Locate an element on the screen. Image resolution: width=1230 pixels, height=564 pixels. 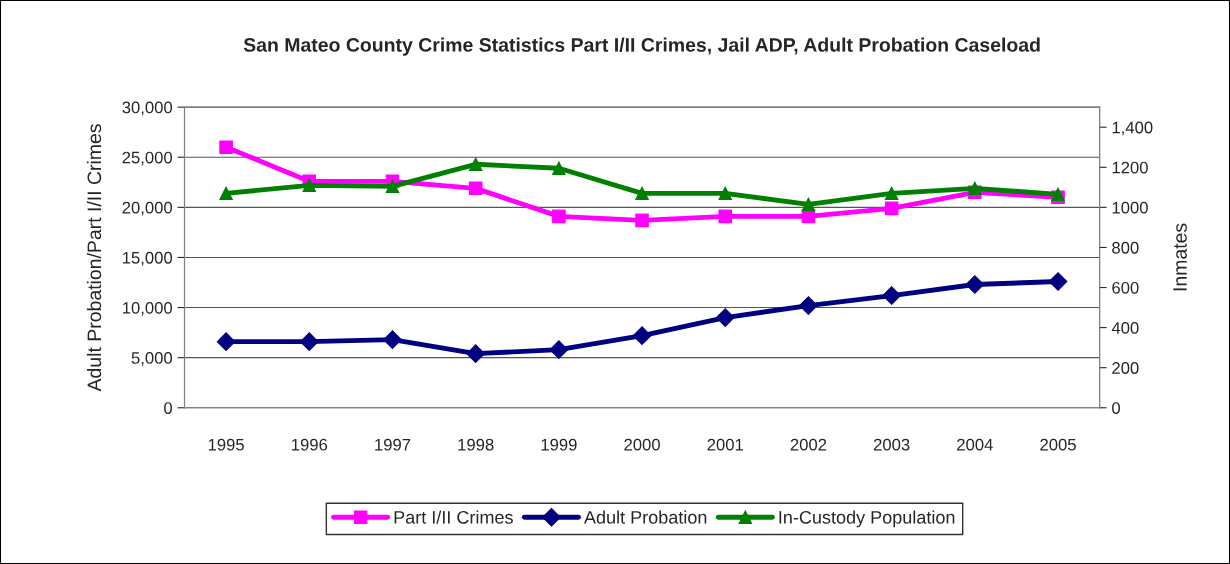
y2-tick-label: 800 is located at coordinates (1125, 247).